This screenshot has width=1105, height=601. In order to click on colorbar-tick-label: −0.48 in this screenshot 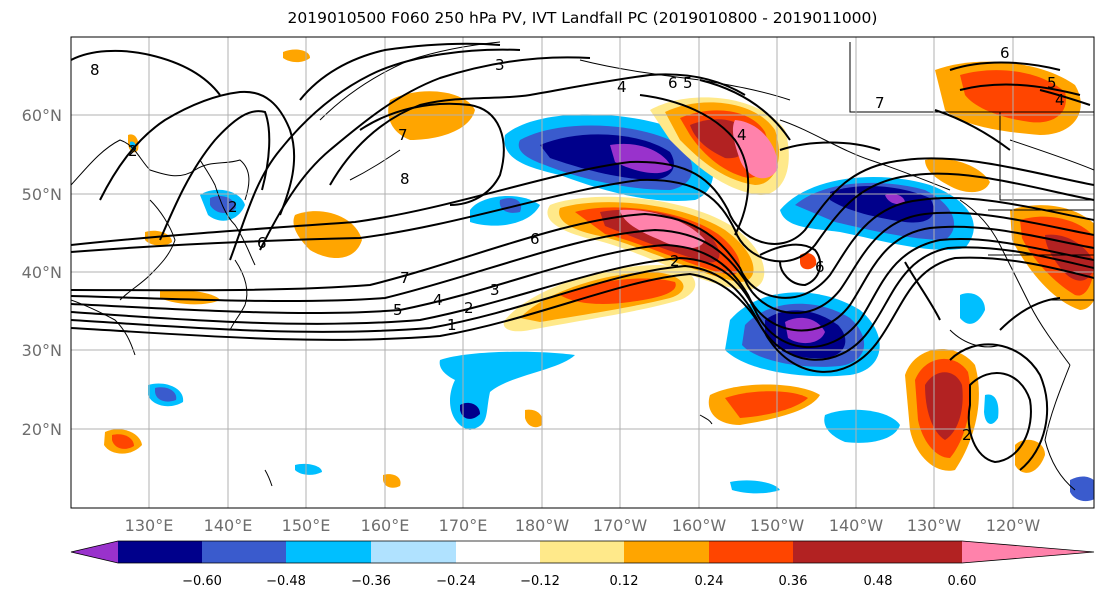, I will do `click(286, 581)`.